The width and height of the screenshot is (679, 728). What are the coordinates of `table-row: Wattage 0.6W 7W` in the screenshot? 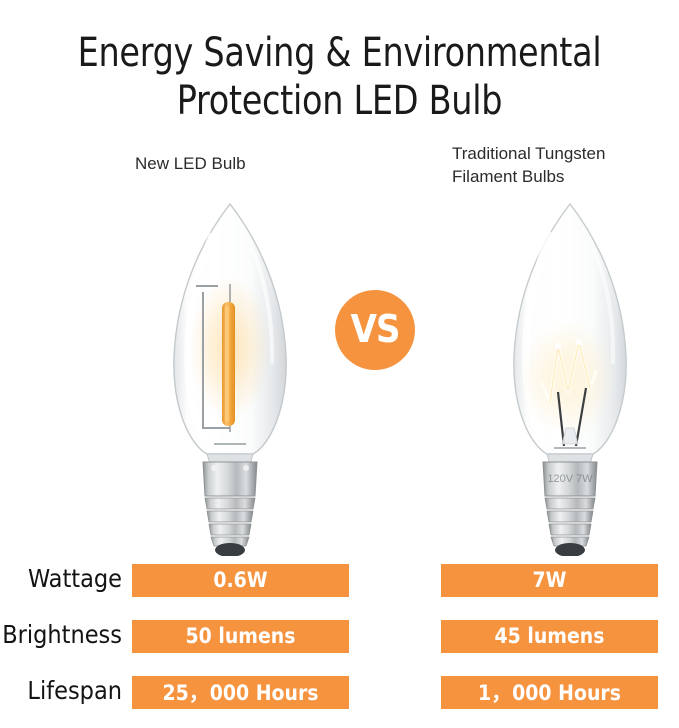 It's located at (339, 588).